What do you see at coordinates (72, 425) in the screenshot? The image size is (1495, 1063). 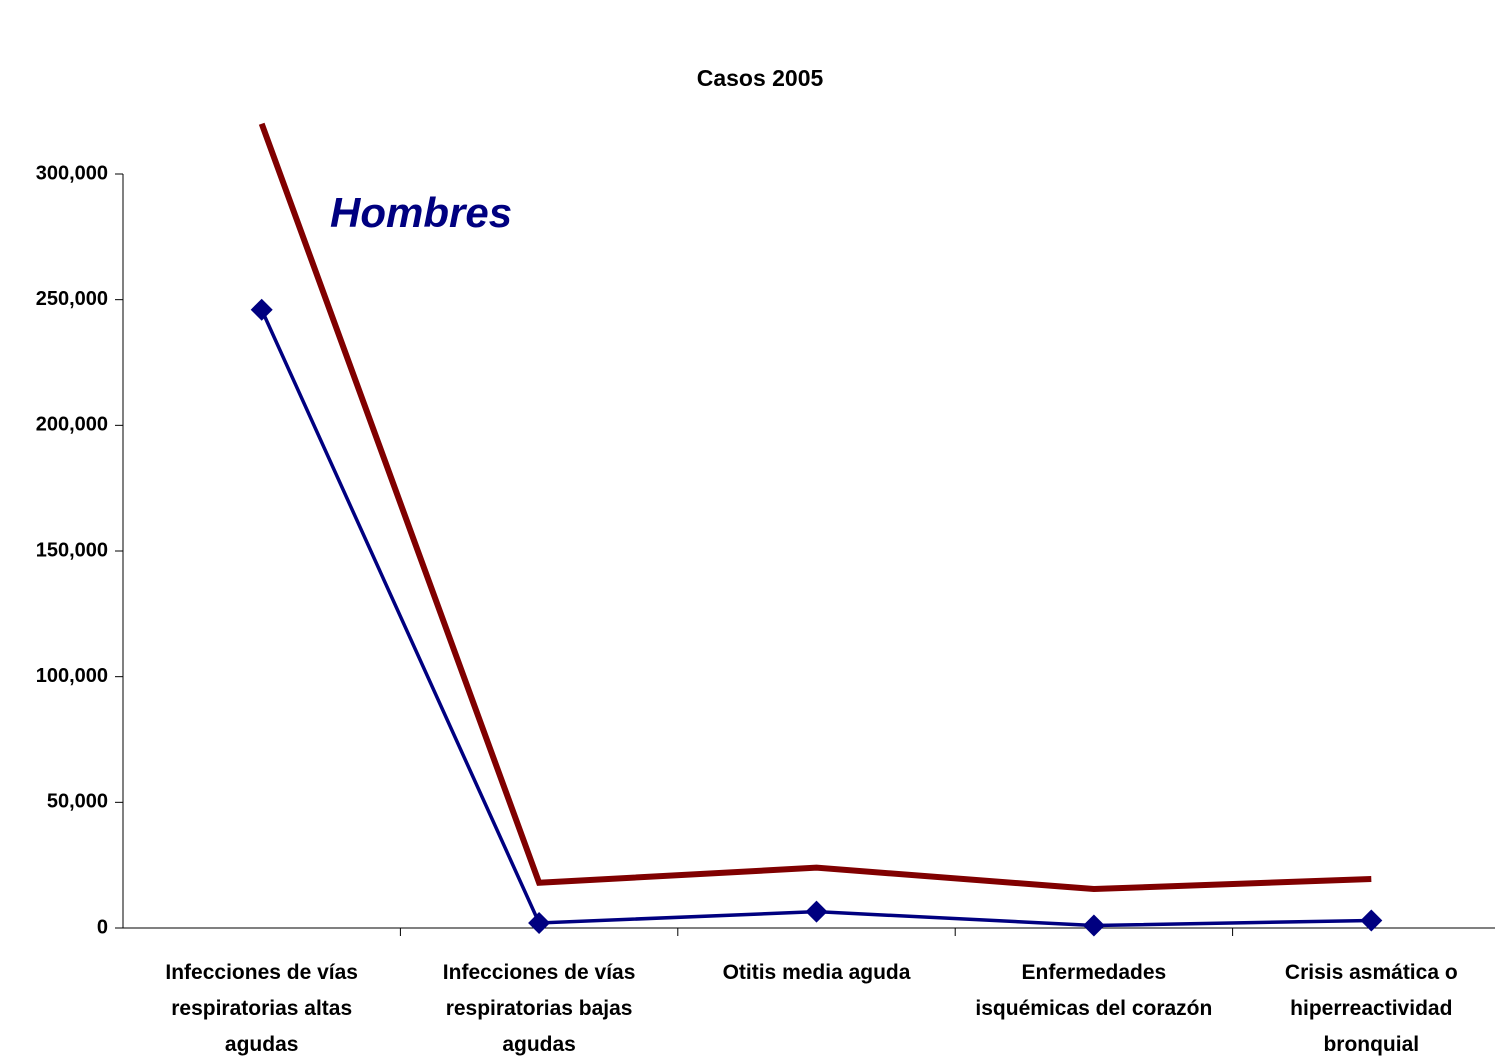 I see `y-tick-label: 200,000` at bounding box center [72, 425].